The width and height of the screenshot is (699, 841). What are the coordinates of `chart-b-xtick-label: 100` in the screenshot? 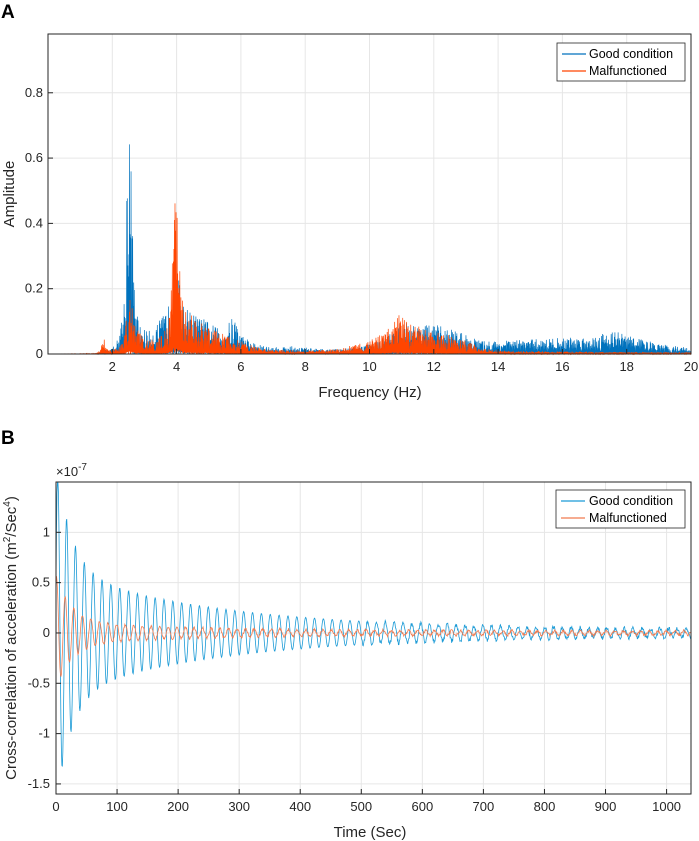 It's located at (117, 806).